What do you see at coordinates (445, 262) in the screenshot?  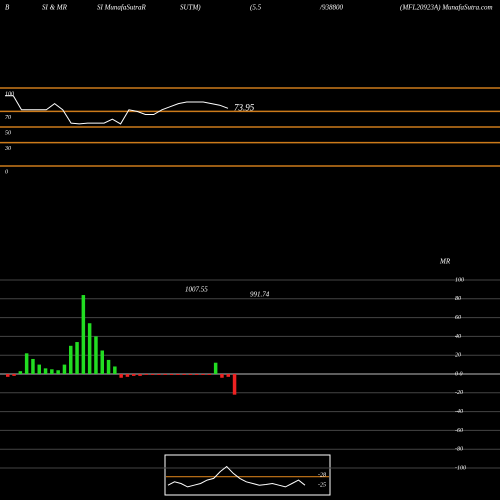 I see `panel-label: MR` at bounding box center [445, 262].